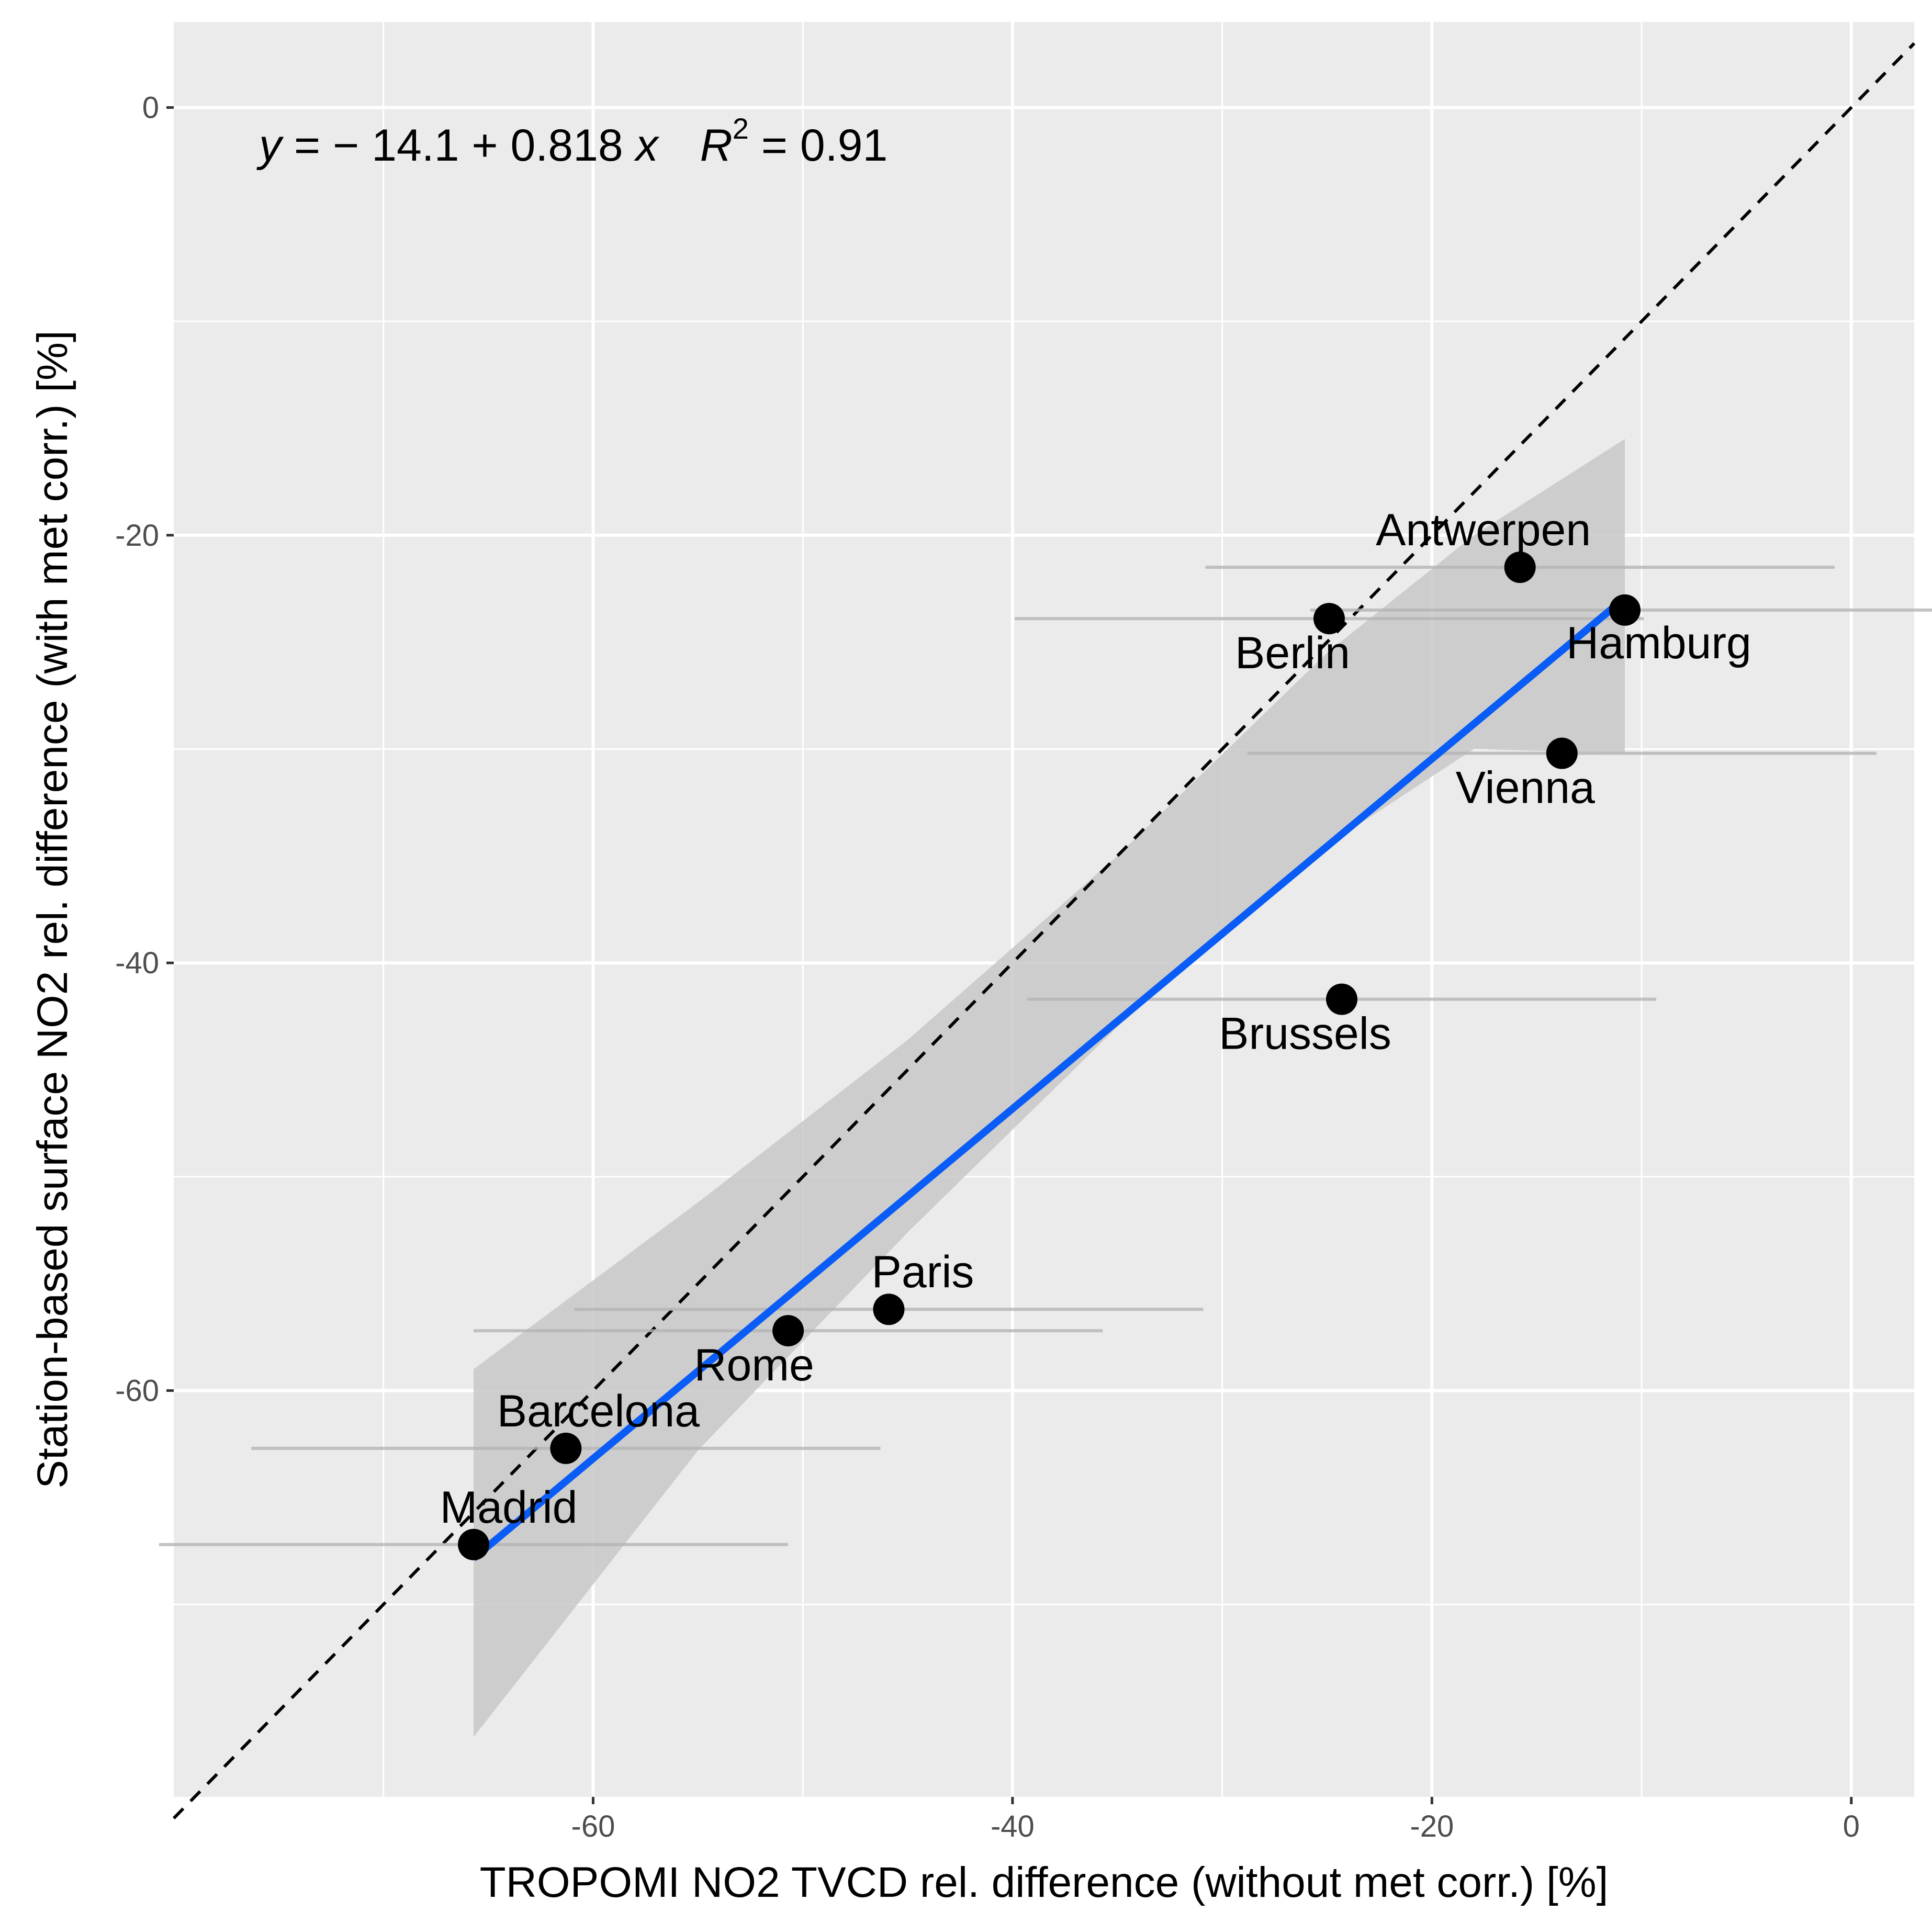 This screenshot has width=1932, height=1923. I want to click on y-axis-ticks: 0 -20 -40 -60, so click(144, 749).